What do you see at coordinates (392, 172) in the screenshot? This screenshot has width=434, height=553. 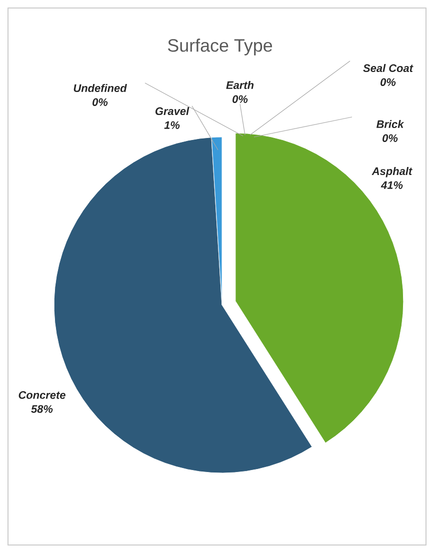 I see `slice-label: Asphalt` at bounding box center [392, 172].